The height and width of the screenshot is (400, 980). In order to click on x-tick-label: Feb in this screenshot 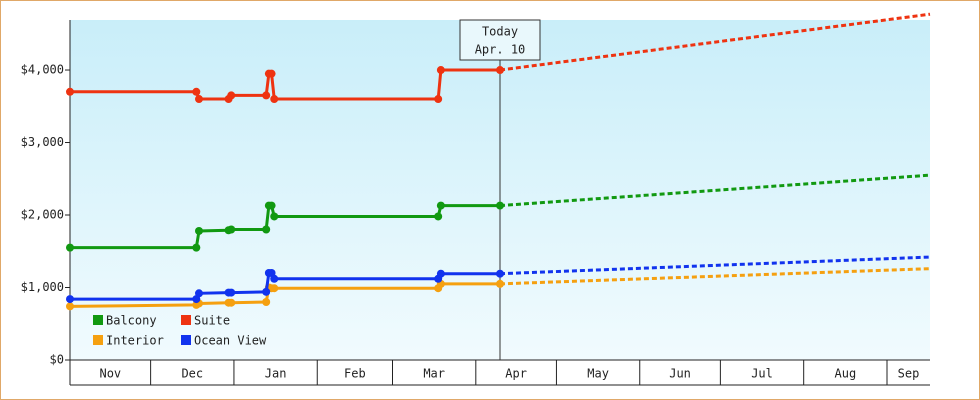, I will do `click(355, 374)`.